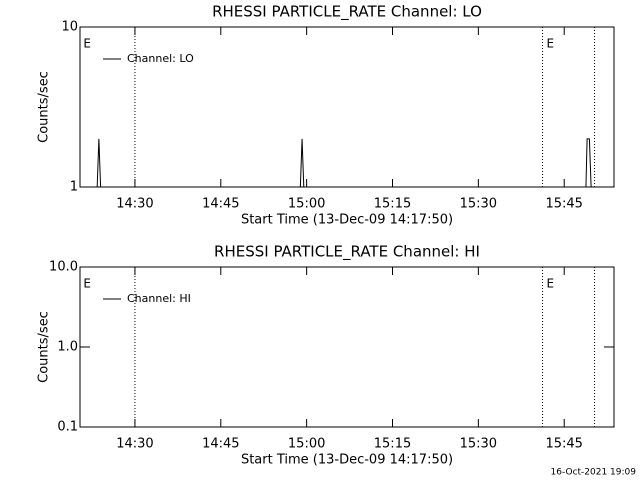 The width and height of the screenshot is (640, 480). What do you see at coordinates (594, 473) in the screenshot?
I see `footer: 16-Oct-2021 19:09` at bounding box center [594, 473].